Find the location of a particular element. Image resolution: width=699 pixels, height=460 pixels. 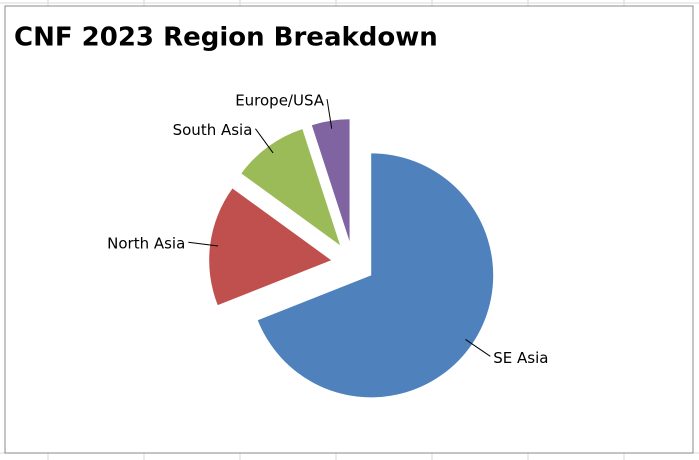

slice-label: South Asia is located at coordinates (213, 130).